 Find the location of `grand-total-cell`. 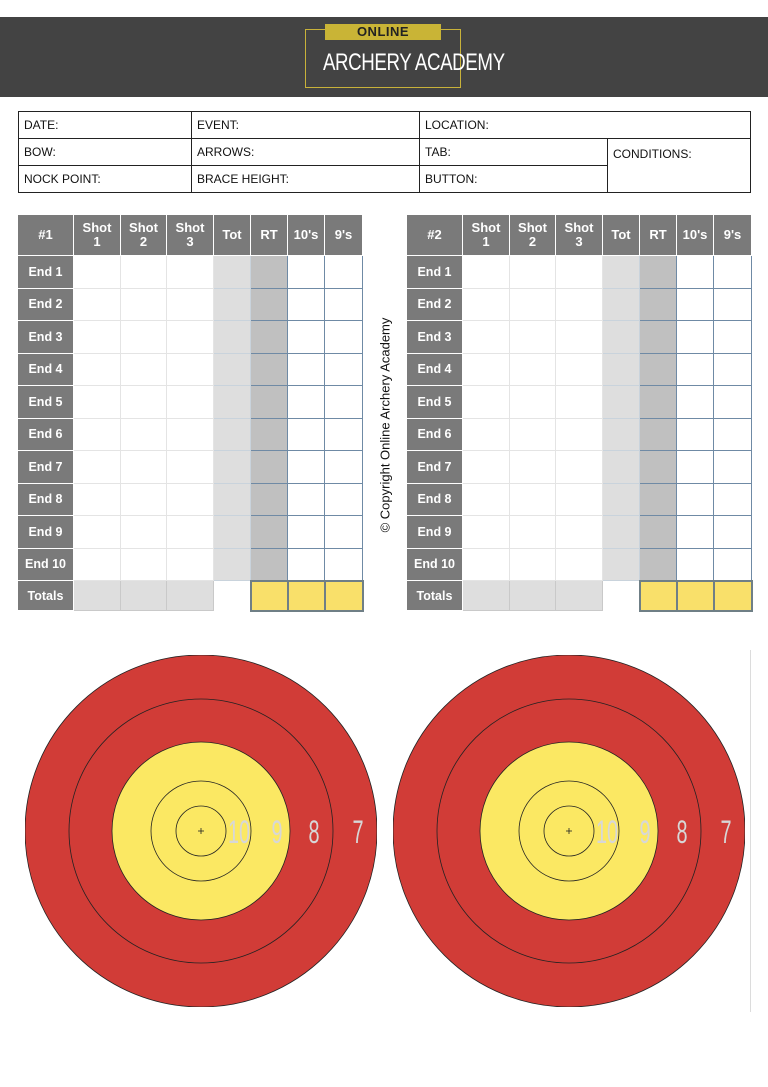

grand-total-cell is located at coordinates (658, 595).